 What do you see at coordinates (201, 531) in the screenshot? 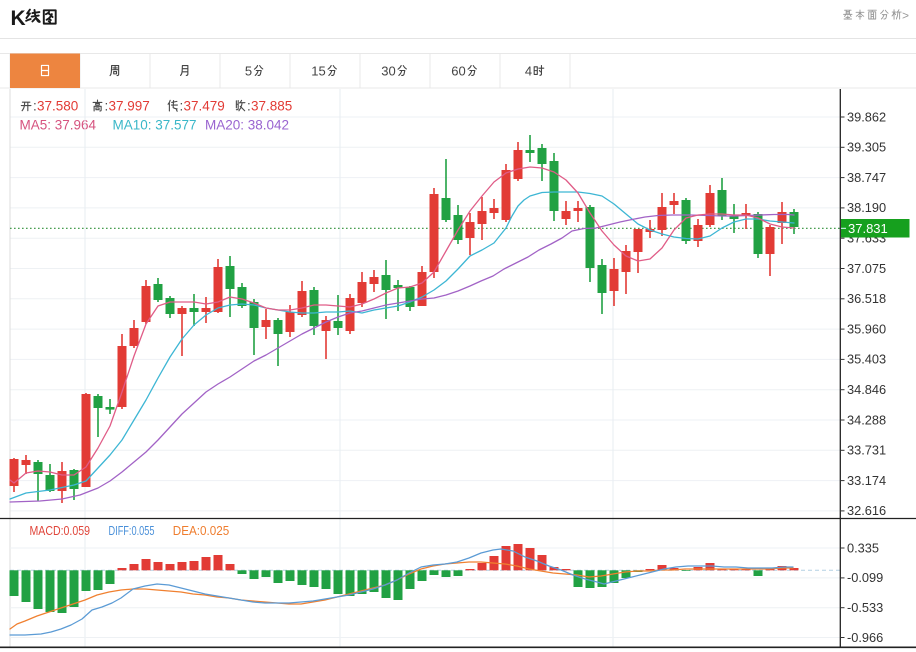
I see `svg-text: DEA:0.025` at bounding box center [201, 531].